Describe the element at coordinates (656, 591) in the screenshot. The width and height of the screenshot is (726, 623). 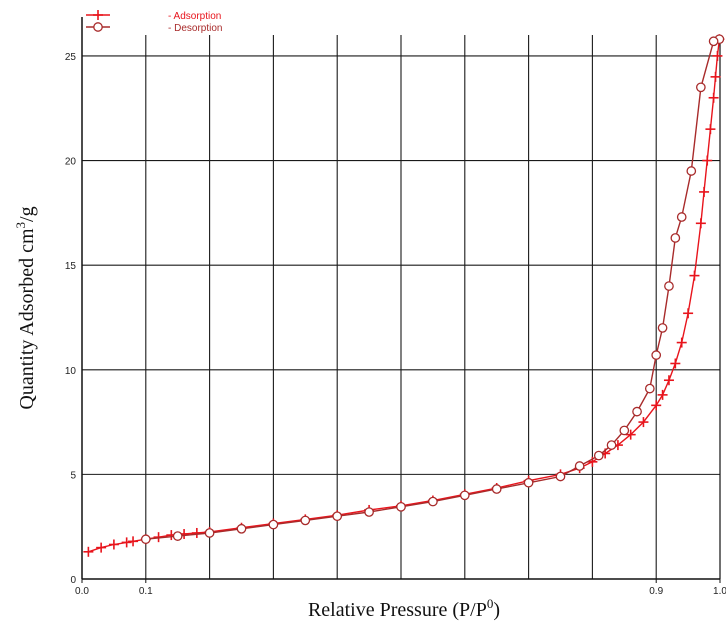
I see `x-tick-label: 0.9` at that location.